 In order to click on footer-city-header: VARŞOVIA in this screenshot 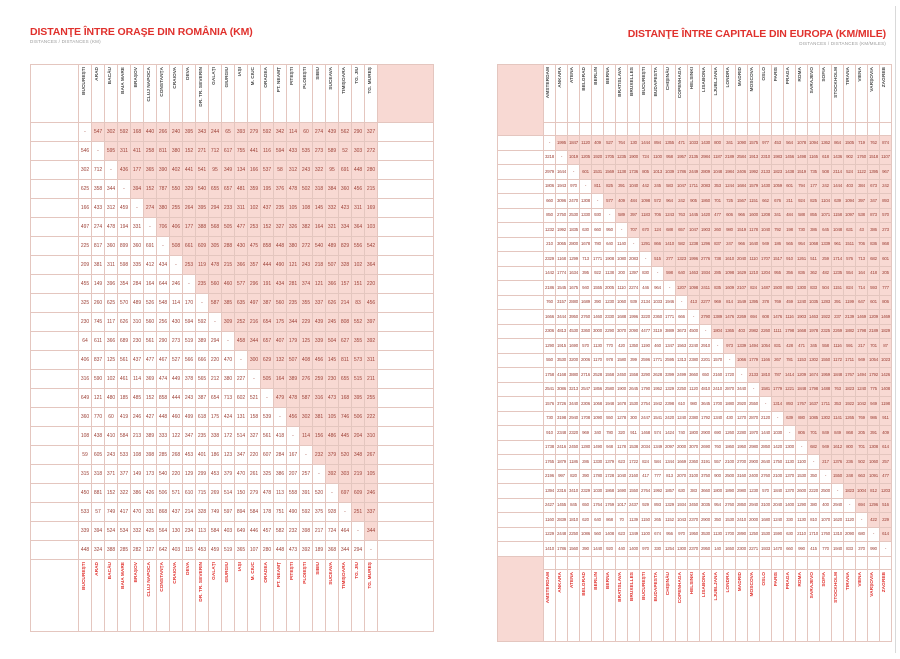, I will do `click(873, 605)`.